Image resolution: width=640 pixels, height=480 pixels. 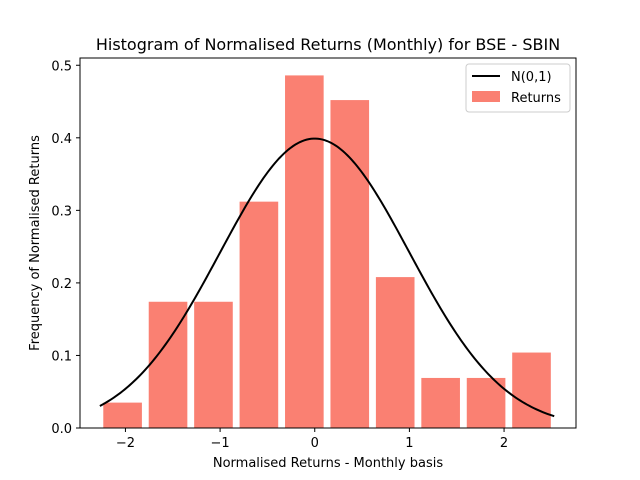 I want to click on x-tick-label: 0, so click(x=315, y=443).